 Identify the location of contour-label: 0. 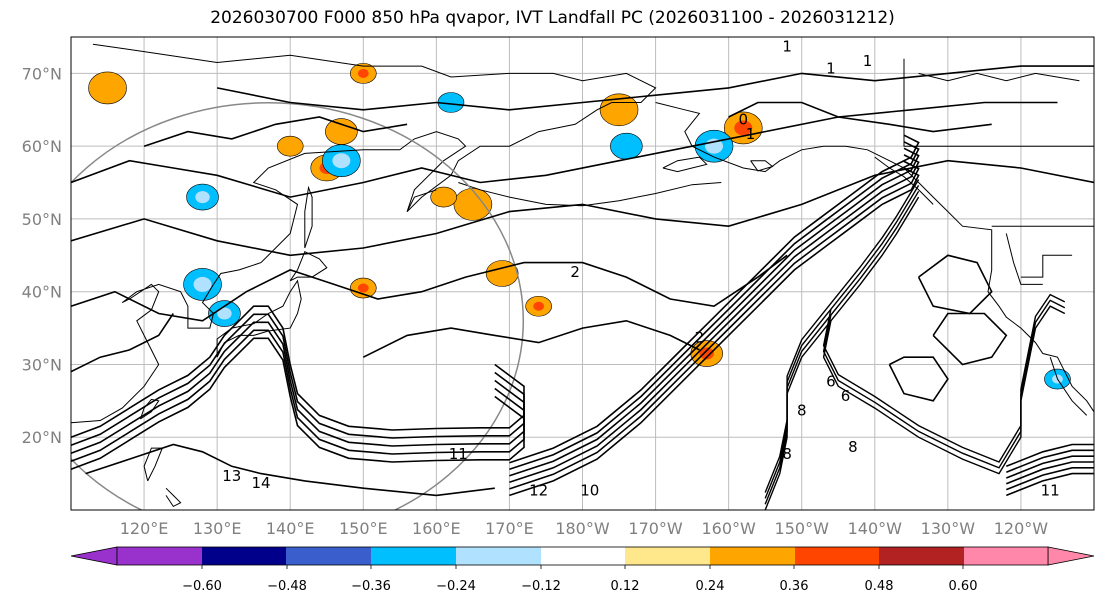
(743, 119).